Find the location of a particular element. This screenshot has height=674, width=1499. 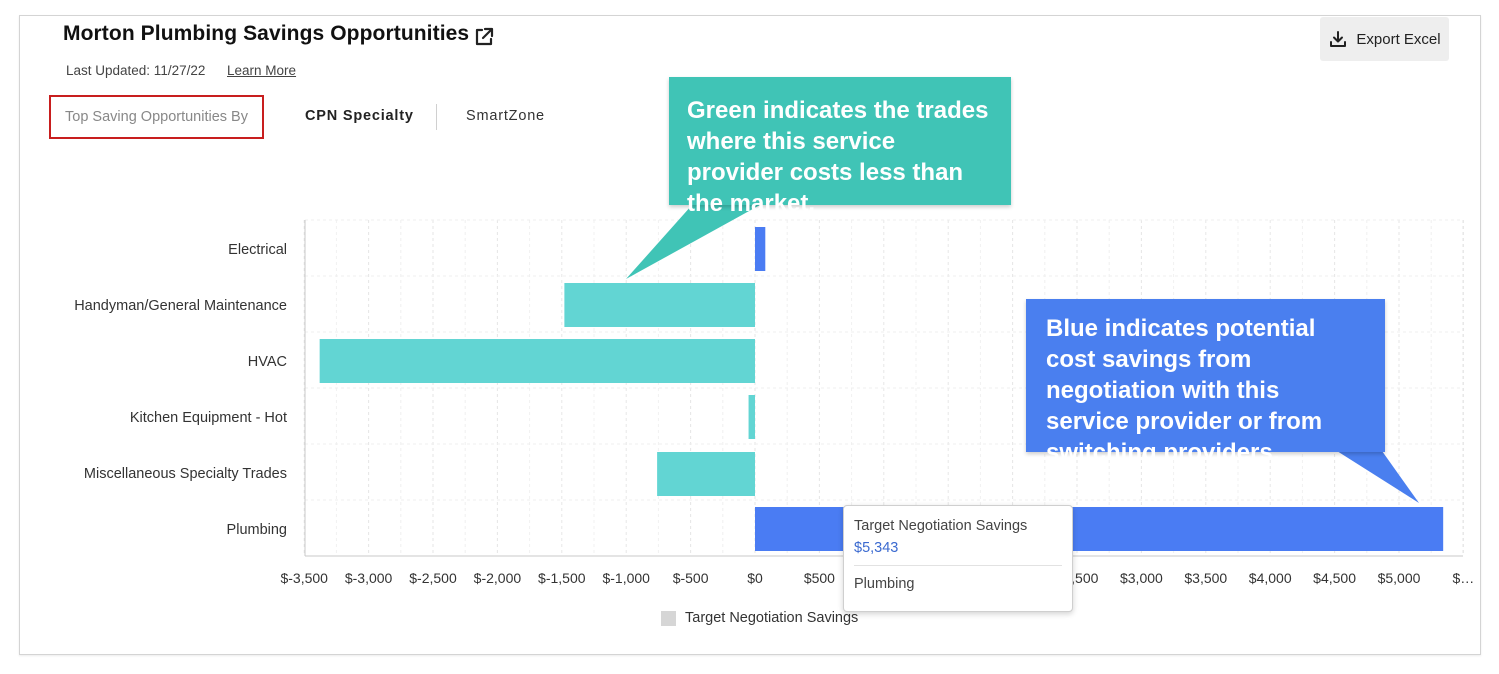

tooltip-series-label: Target Negotiation Savings is located at coordinates (941, 526).